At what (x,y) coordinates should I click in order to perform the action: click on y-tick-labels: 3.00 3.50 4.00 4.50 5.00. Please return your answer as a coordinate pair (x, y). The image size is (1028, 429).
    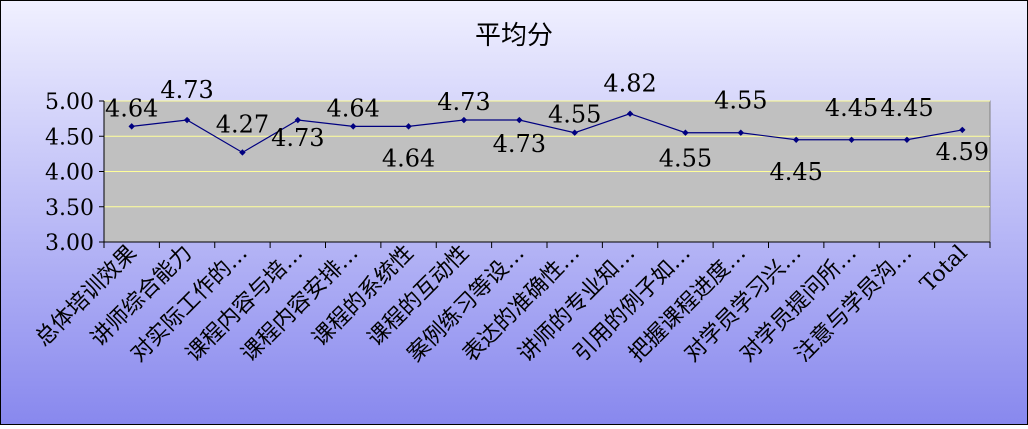
    Looking at the image, I should click on (69, 173).